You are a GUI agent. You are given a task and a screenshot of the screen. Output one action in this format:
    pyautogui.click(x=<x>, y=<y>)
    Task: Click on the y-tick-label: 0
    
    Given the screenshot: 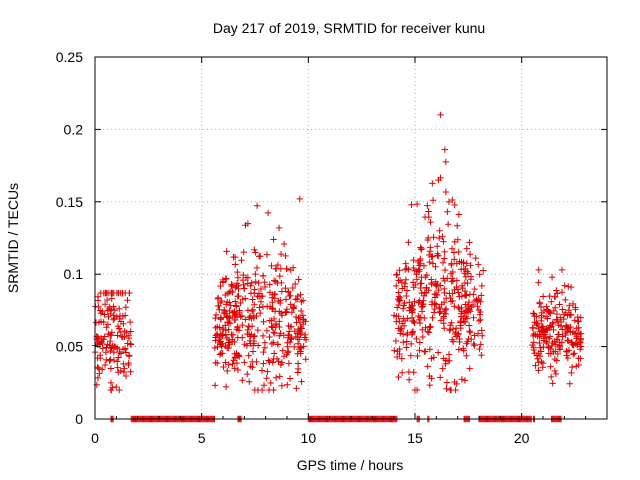 What is the action you would take?
    pyautogui.click(x=79, y=419)
    